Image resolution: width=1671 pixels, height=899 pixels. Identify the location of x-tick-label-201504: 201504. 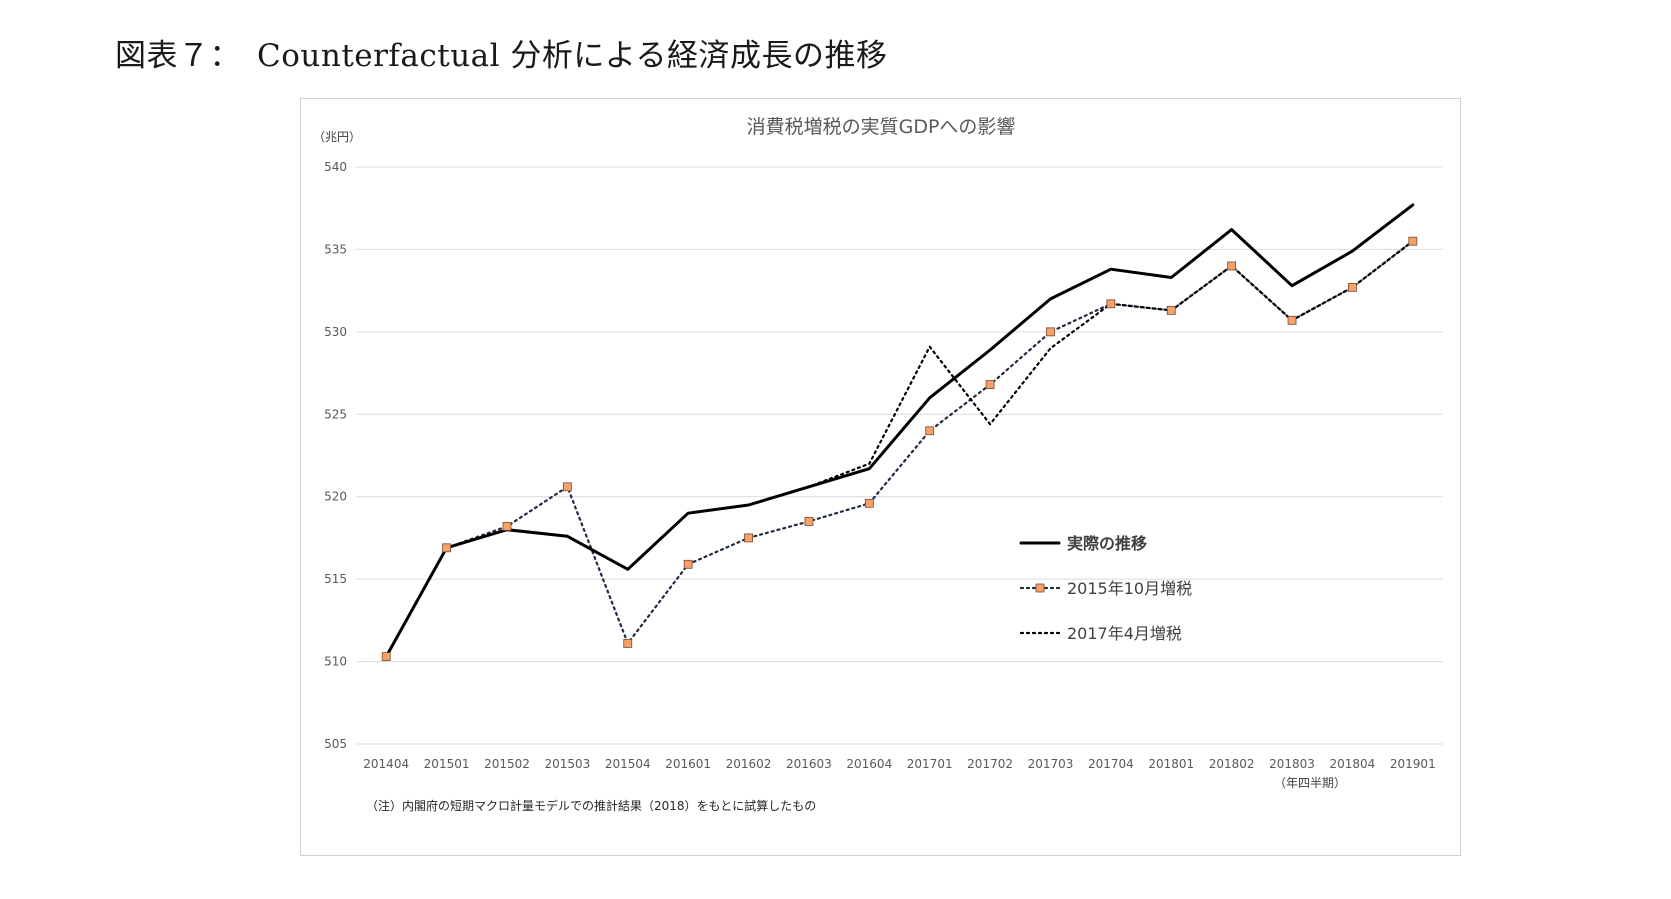
(628, 764).